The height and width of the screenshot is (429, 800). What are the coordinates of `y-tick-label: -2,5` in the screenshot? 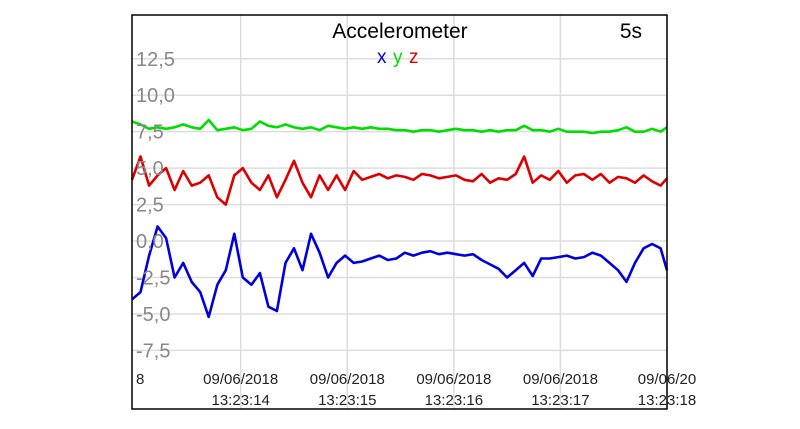 It's located at (153, 279).